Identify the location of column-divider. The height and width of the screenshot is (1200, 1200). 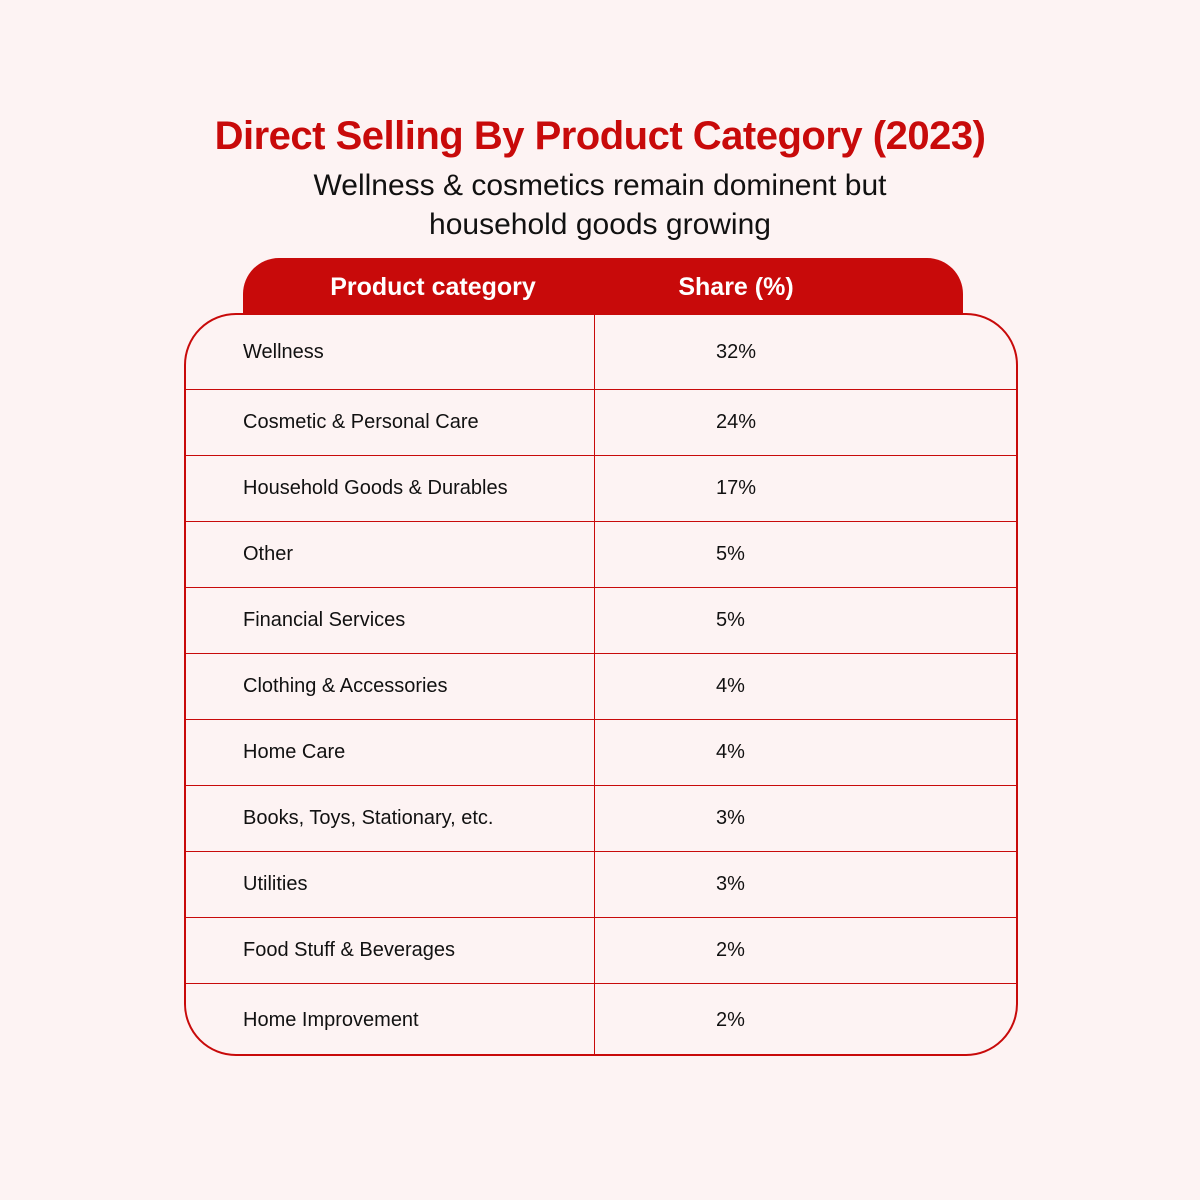
(594, 684).